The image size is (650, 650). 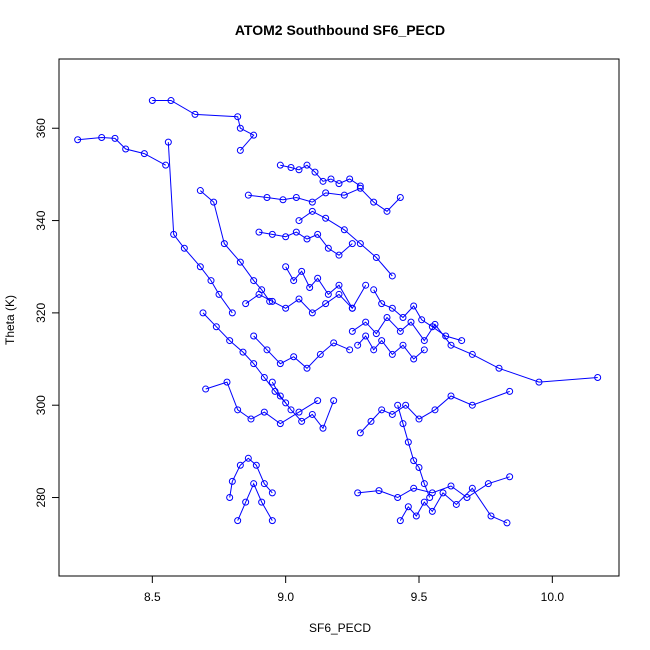 I want to click on y-tick-label: 360, so click(x=41, y=128).